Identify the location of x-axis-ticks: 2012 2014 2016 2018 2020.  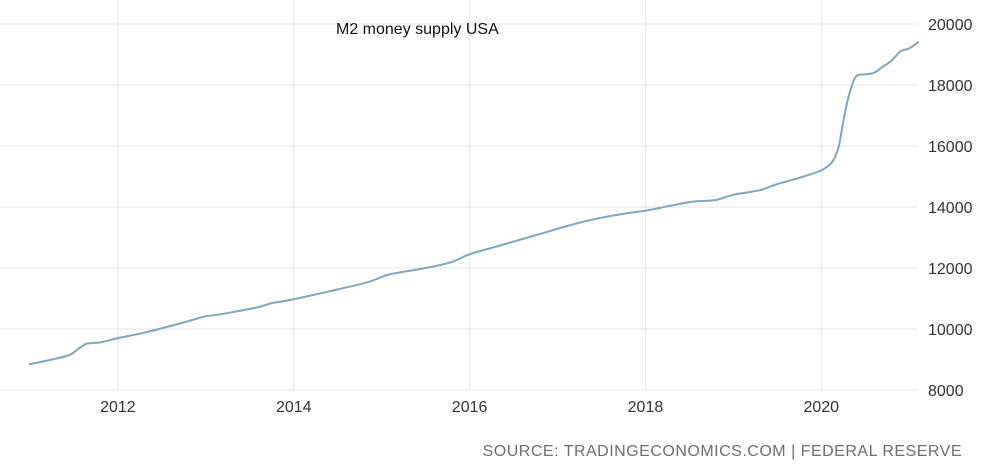
(469, 407).